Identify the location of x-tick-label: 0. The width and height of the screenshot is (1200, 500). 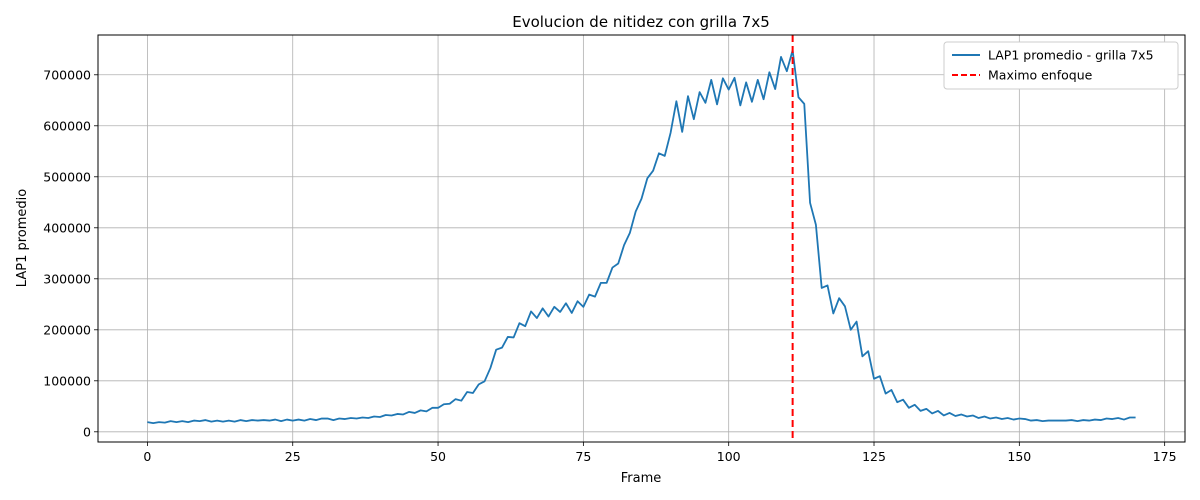
(147, 456).